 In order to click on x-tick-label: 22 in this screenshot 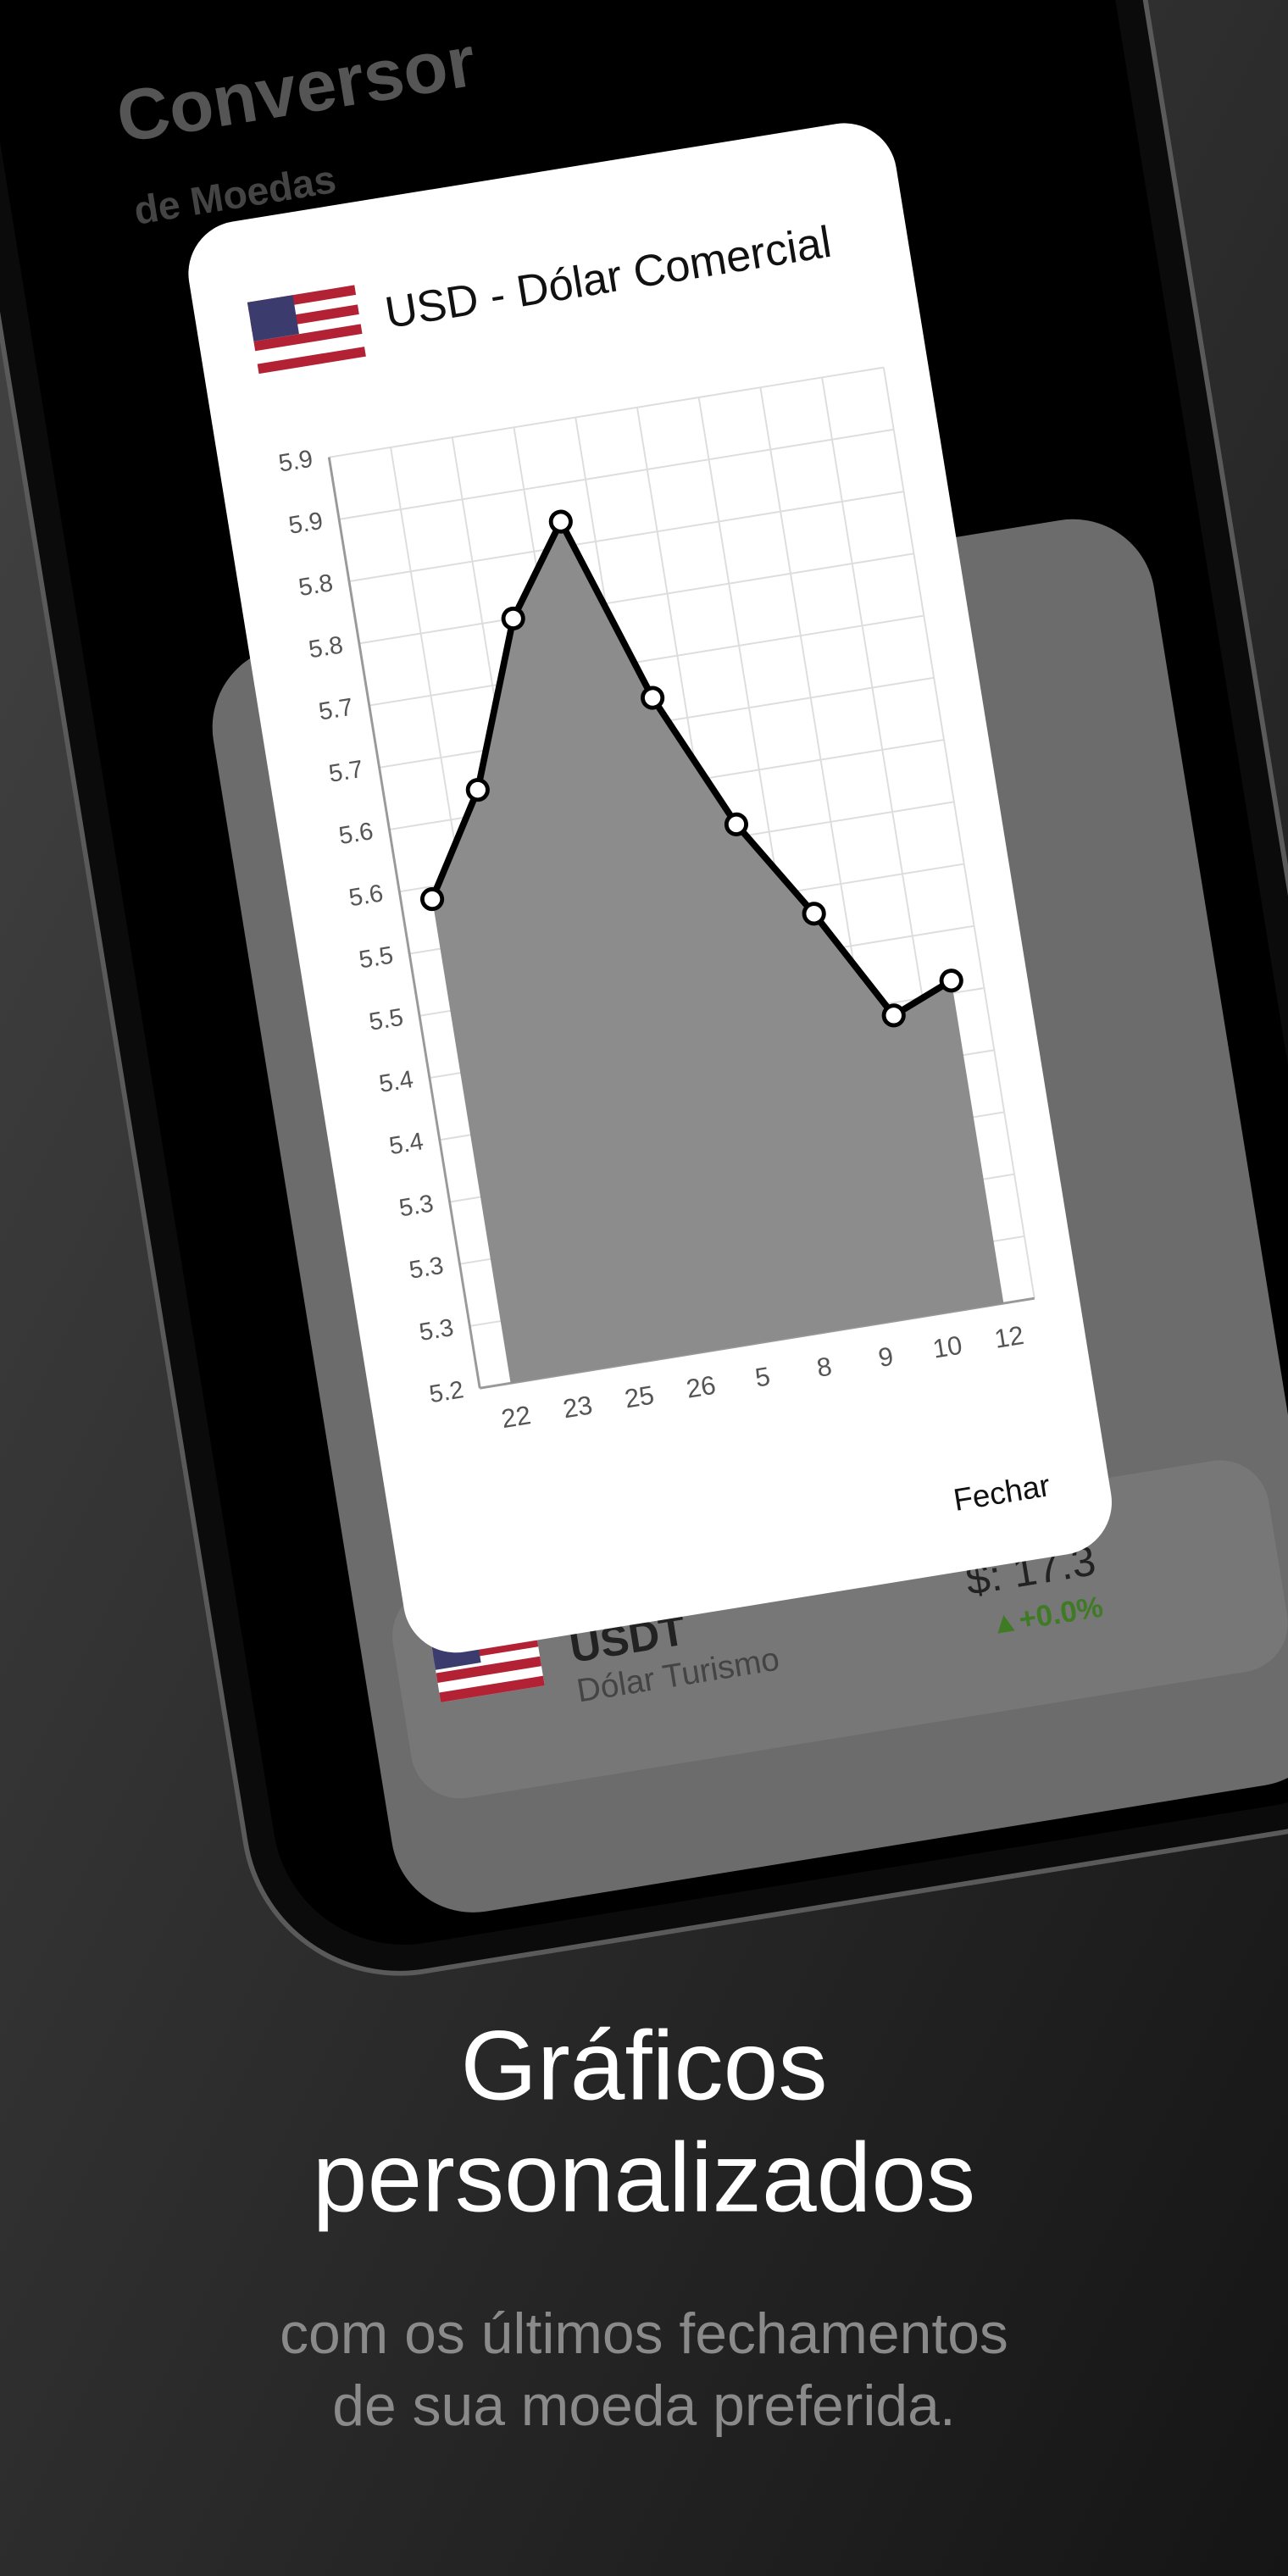, I will do `click(516, 1417)`.